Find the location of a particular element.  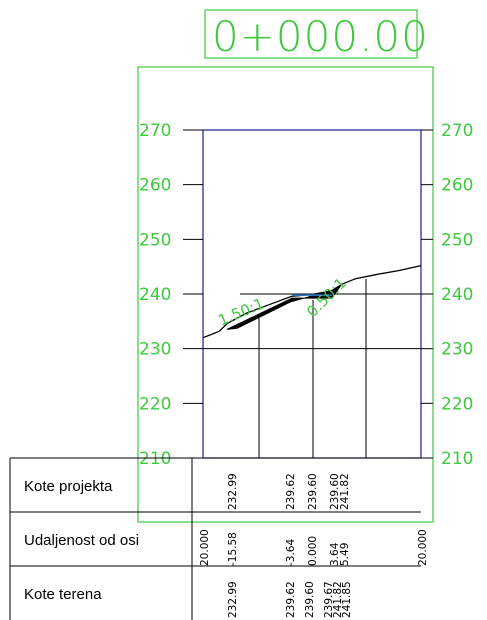

left-axis-tick-label: 210 is located at coordinates (155, 459).